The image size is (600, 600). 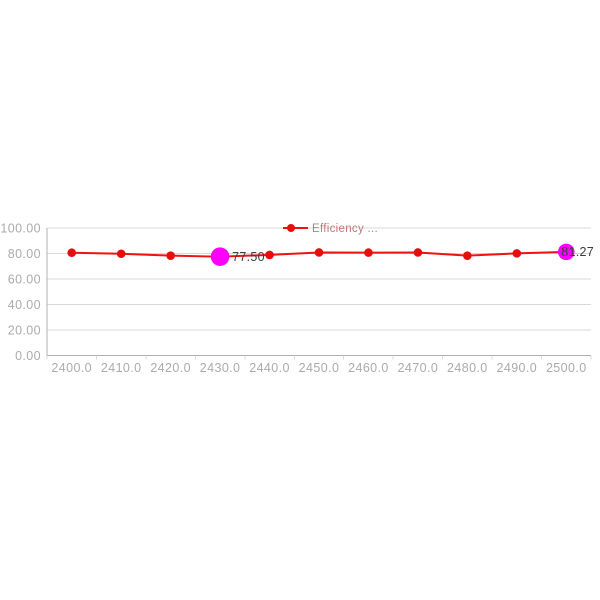 What do you see at coordinates (368, 252) in the screenshot?
I see `data-point-2460.0` at bounding box center [368, 252].